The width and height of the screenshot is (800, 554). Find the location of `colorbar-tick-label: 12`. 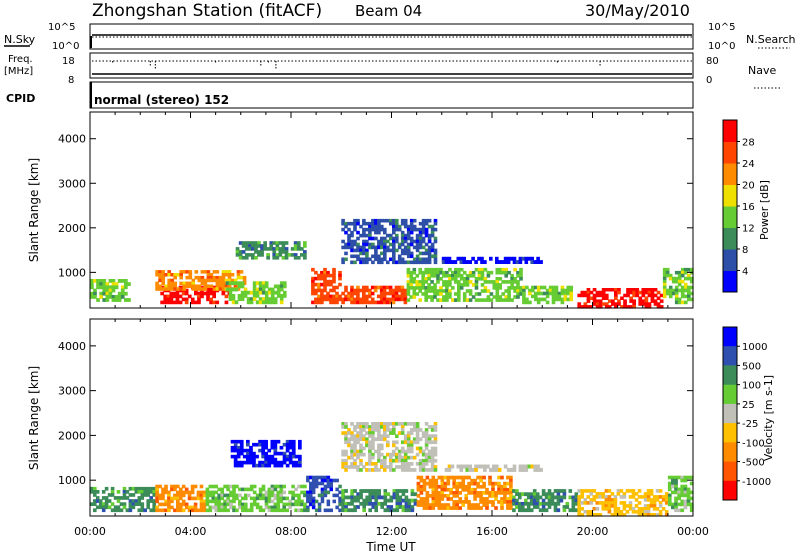

colorbar-tick-label: 12 is located at coordinates (748, 229).